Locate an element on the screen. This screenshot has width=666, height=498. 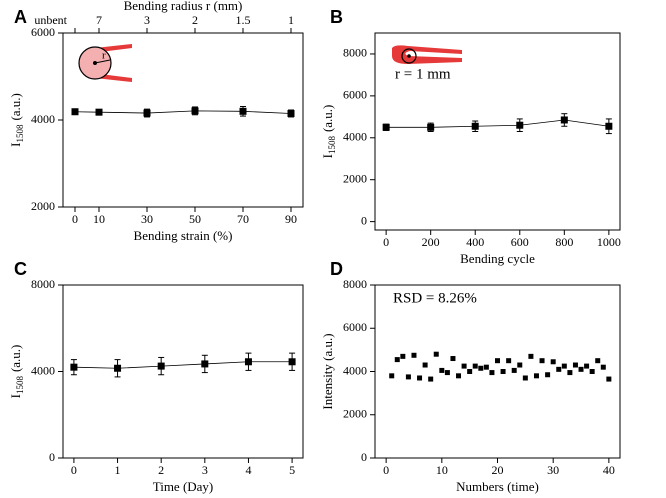
annotation: RSD = 8.26% is located at coordinates (435, 298).